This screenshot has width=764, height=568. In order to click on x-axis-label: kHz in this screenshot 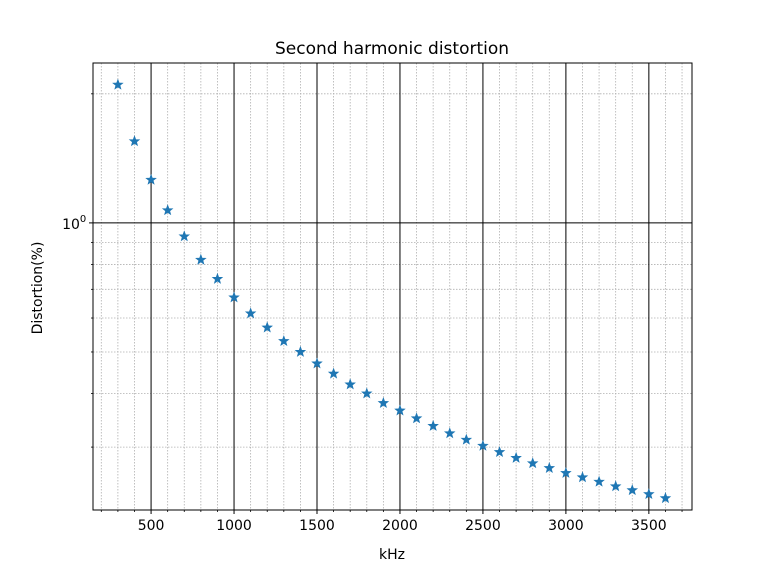, I will do `click(392, 555)`.